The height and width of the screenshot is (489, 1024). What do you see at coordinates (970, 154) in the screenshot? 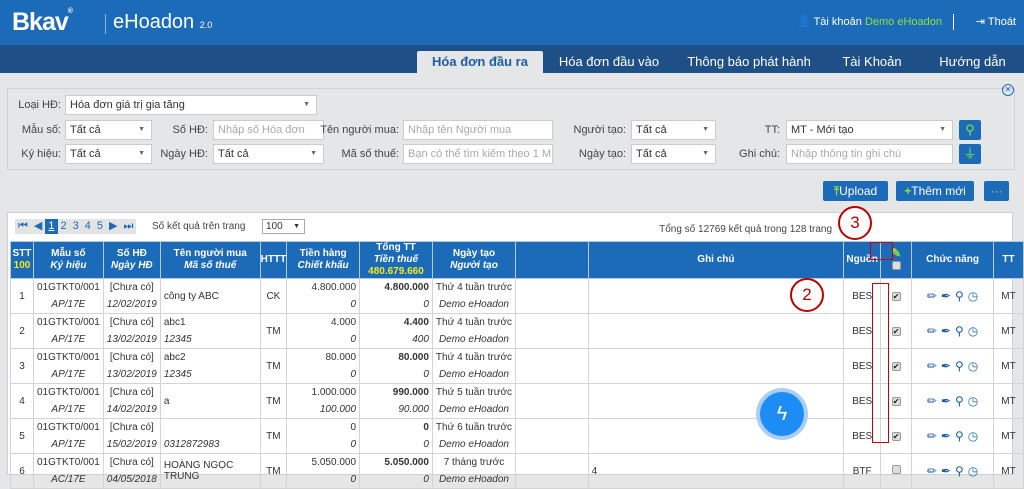
I see `filter-button: ⏚` at bounding box center [970, 154].